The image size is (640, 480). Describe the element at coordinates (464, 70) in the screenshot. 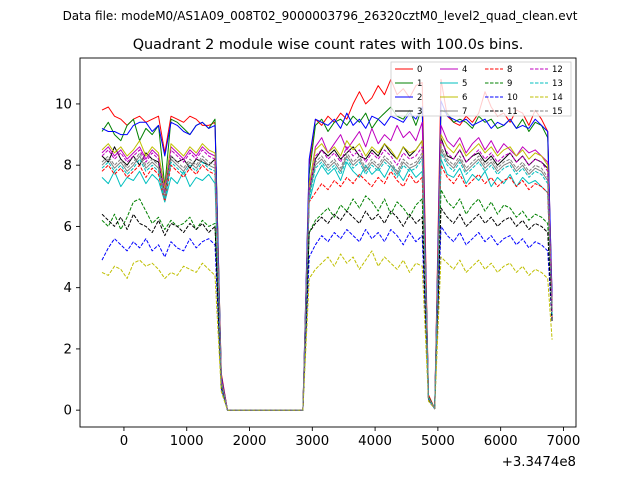

I see `legend-label-4: 4` at that location.